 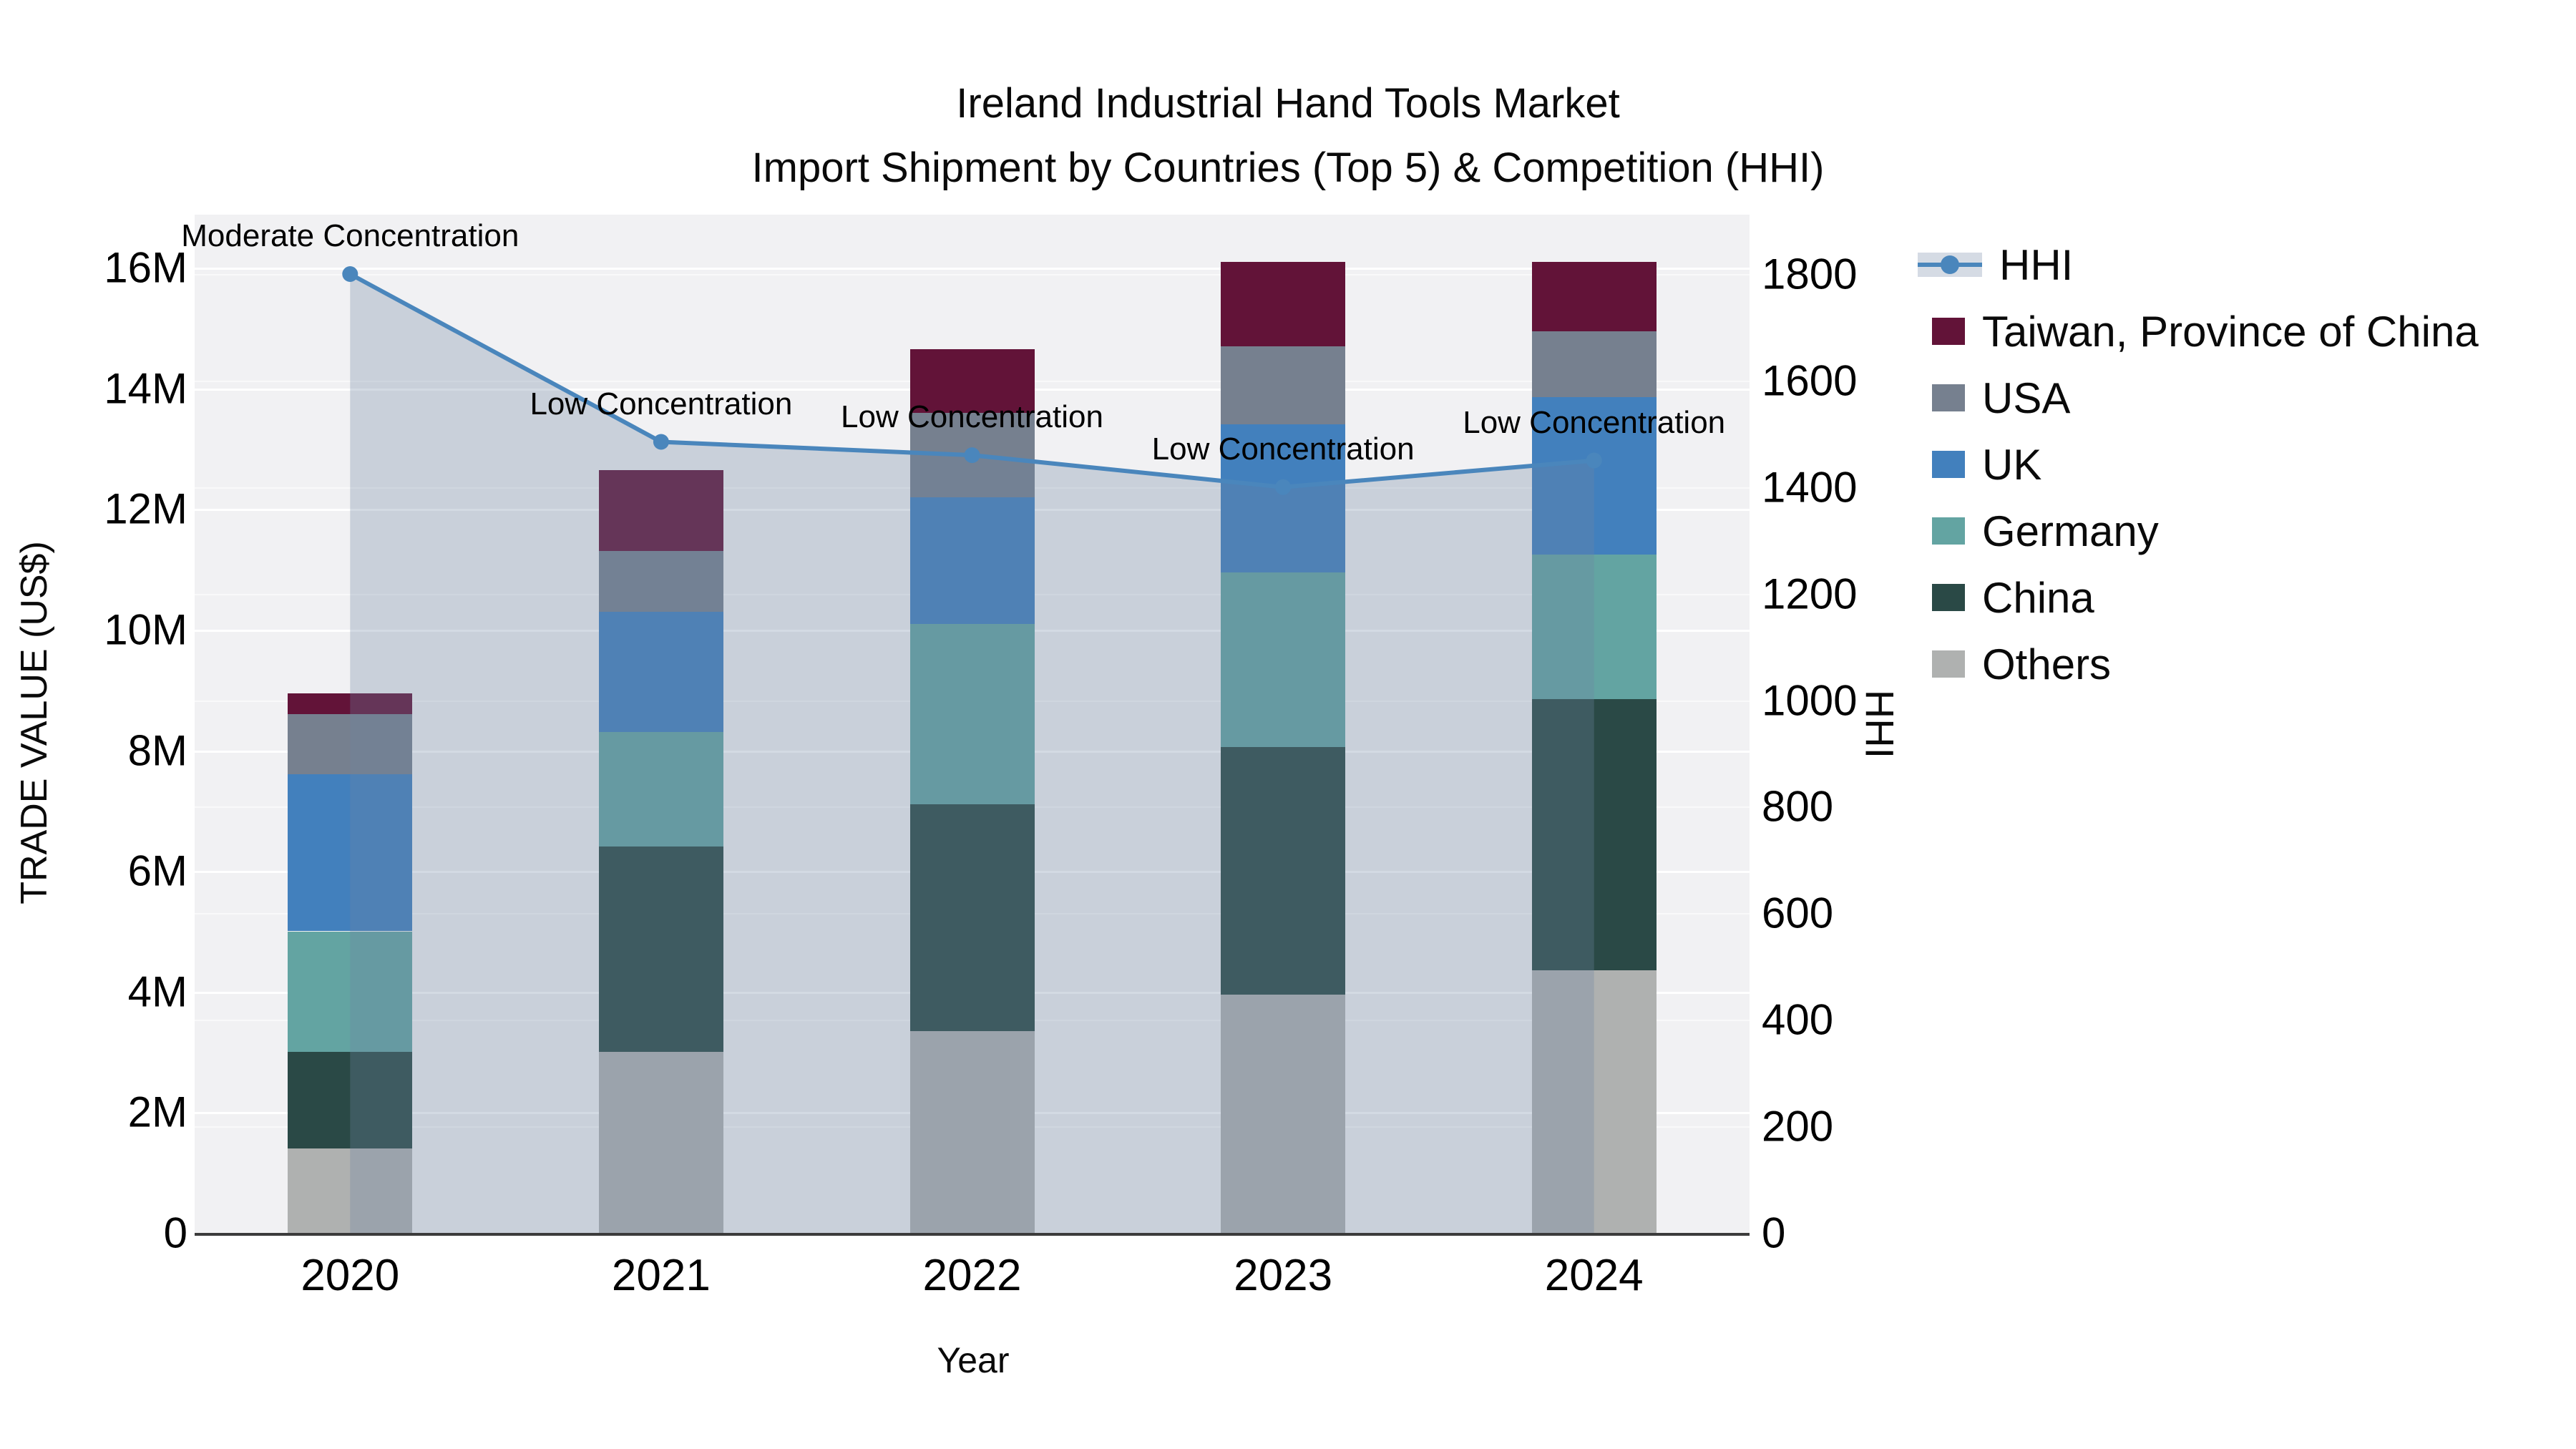 What do you see at coordinates (157, 991) in the screenshot?
I see `y-left-tick-4: 4M` at bounding box center [157, 991].